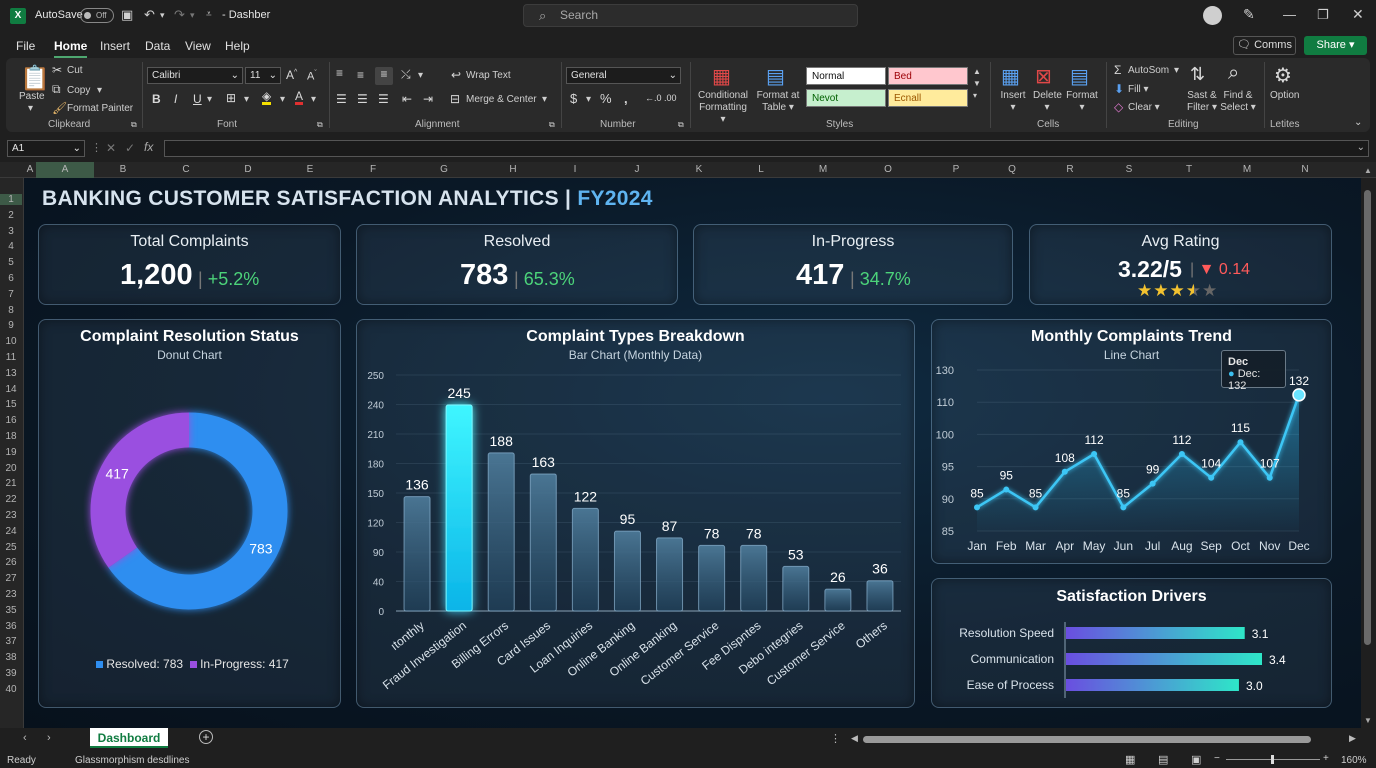 Image resolution: width=1376 pixels, height=768 pixels. I want to click on row-header: 4, so click(11, 247).